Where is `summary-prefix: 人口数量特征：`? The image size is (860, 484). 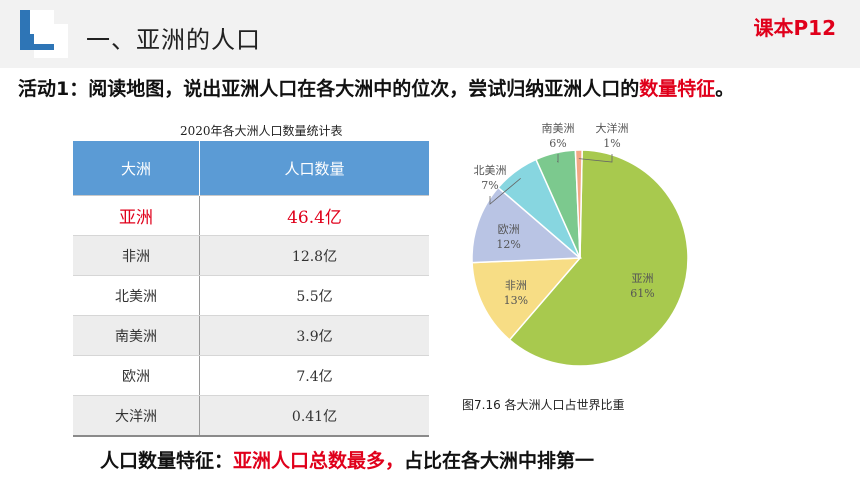 summary-prefix: 人口数量特征： is located at coordinates (167, 461).